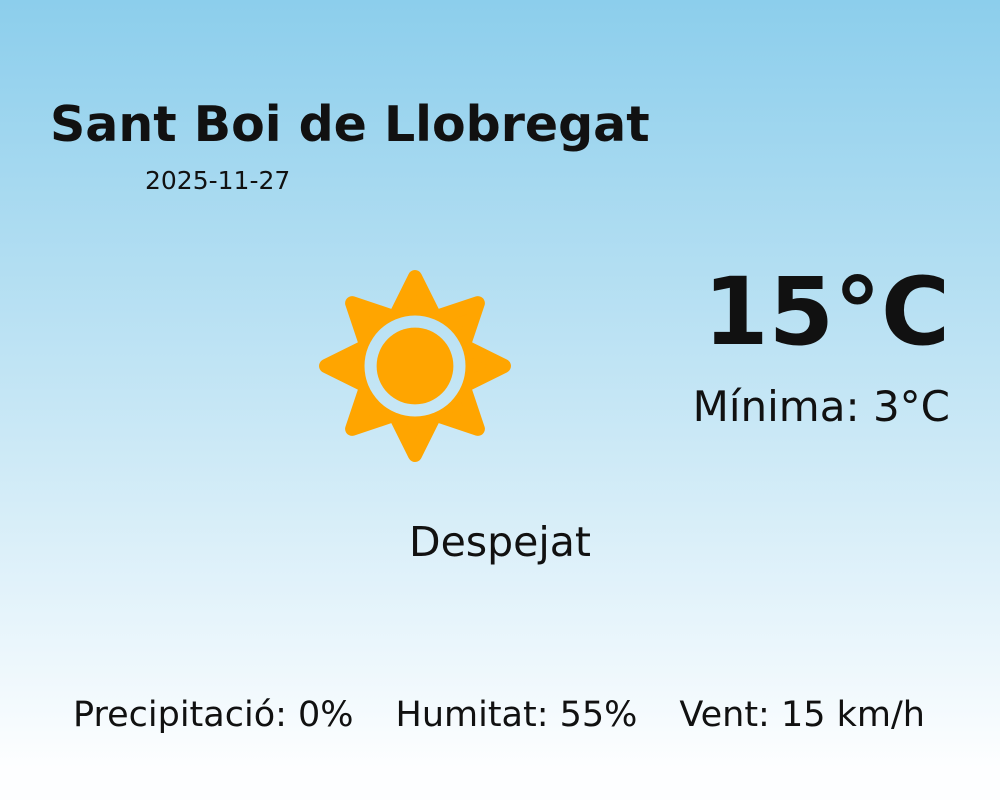  I want to click on sun-icon-svg, so click(415, 366).